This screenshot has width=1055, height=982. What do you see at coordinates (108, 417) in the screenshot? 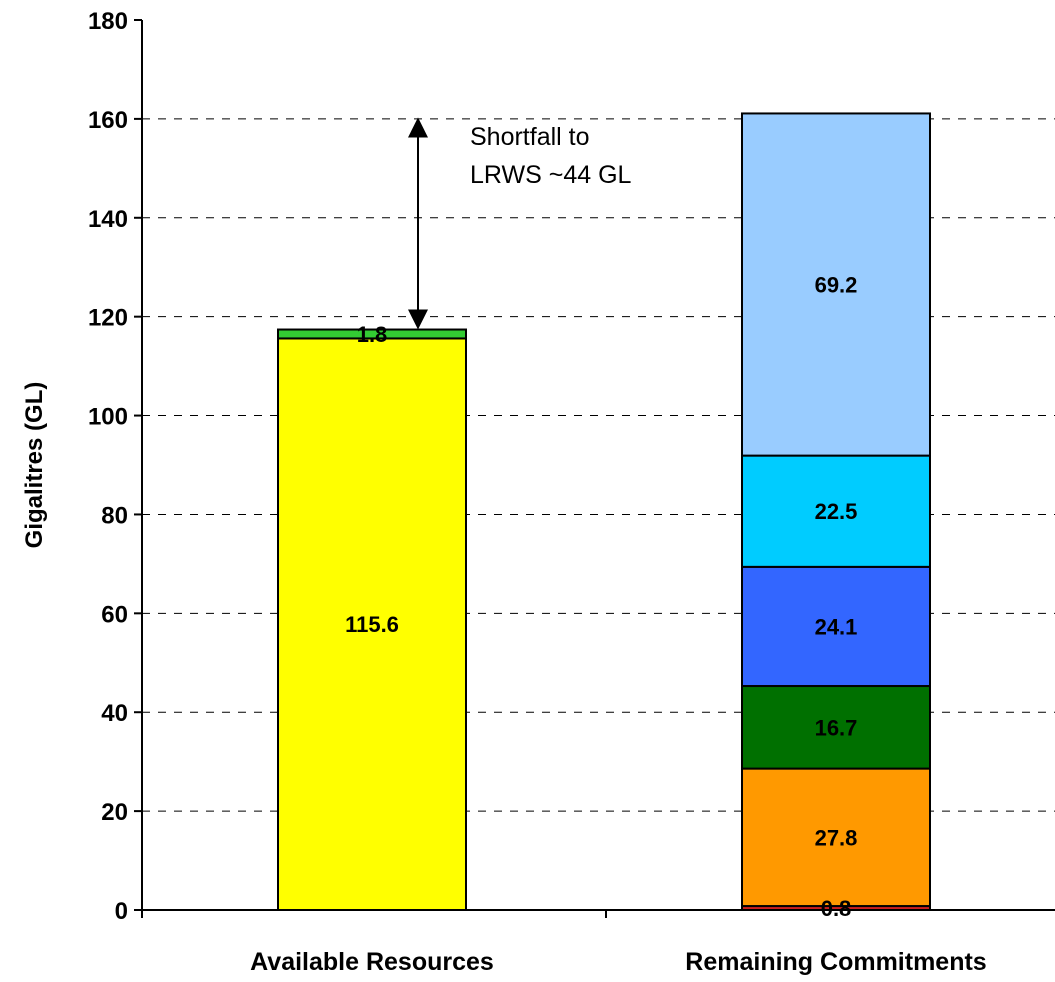
I see `y-tick-label: 100` at bounding box center [108, 417].